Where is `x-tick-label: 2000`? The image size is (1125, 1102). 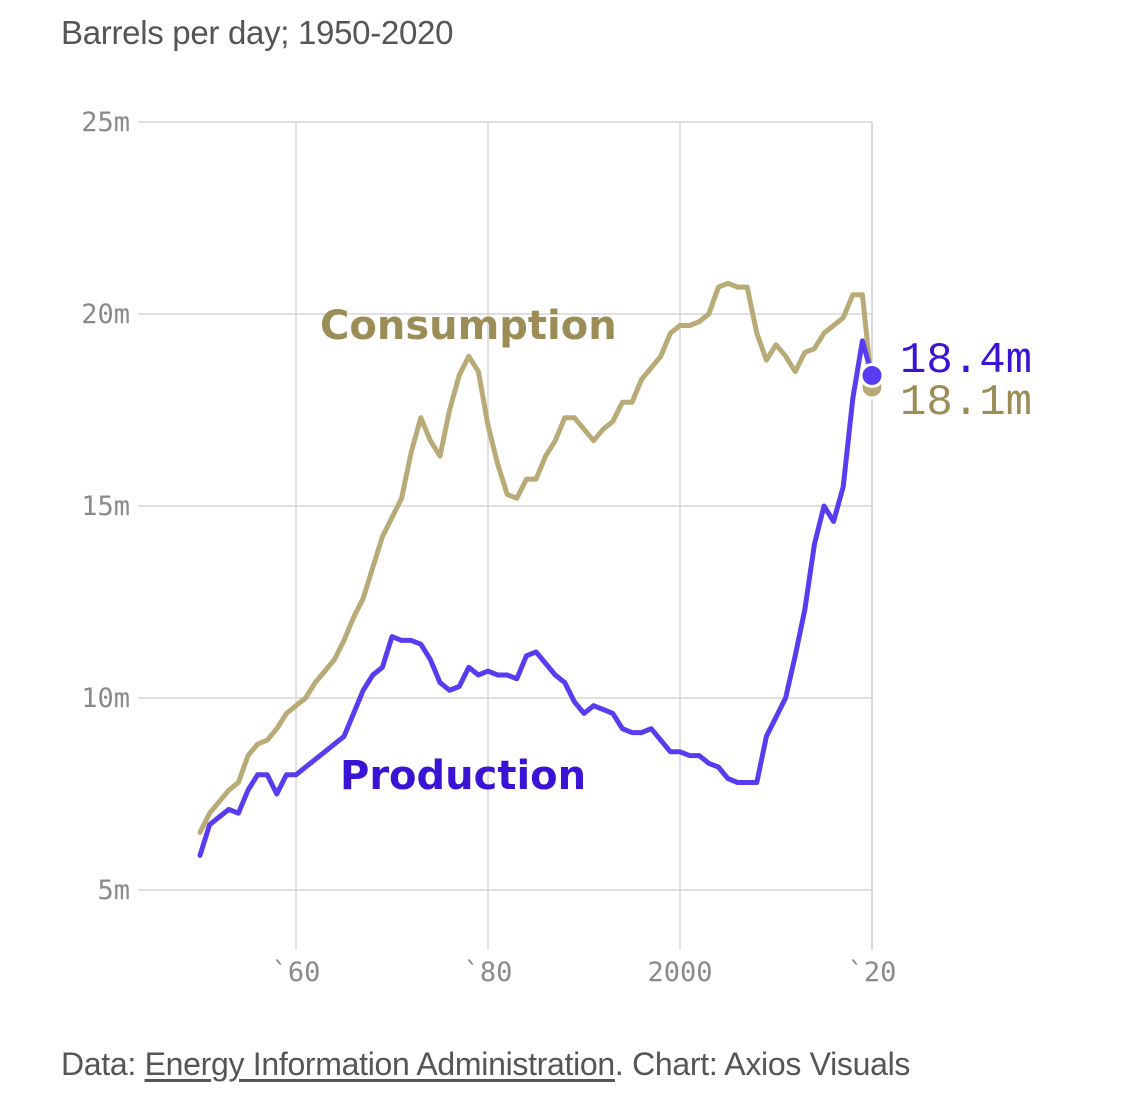
x-tick-label: 2000 is located at coordinates (679, 972).